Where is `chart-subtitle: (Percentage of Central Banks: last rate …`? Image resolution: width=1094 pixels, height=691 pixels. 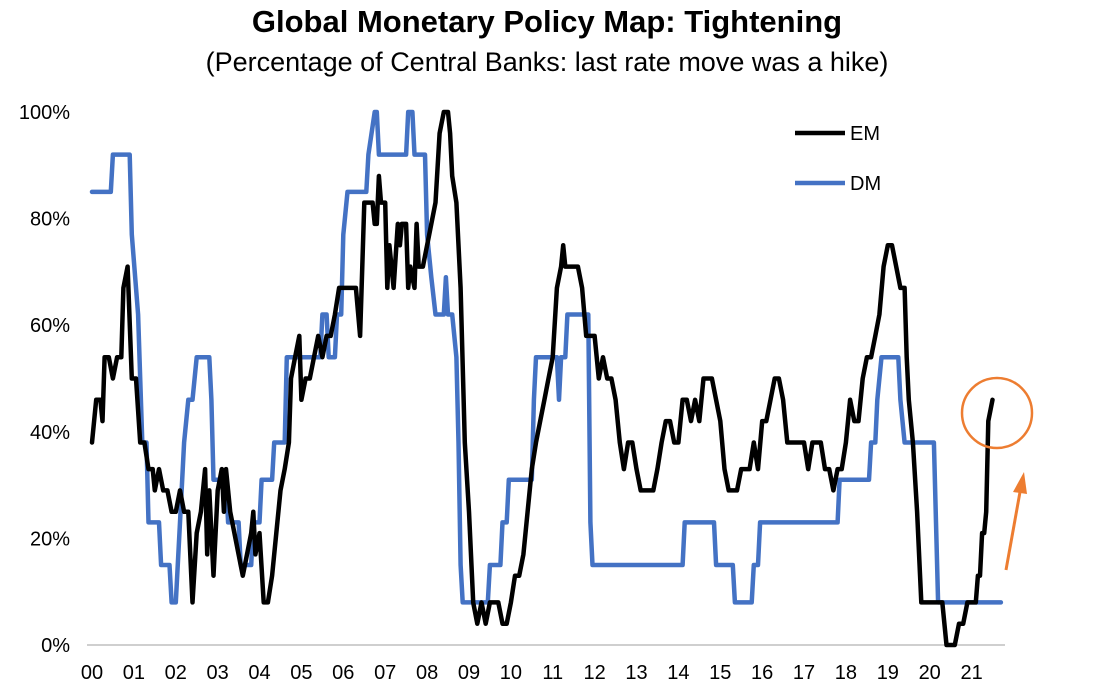 chart-subtitle: (Percentage of Central Banks: last rate … is located at coordinates (547, 62).